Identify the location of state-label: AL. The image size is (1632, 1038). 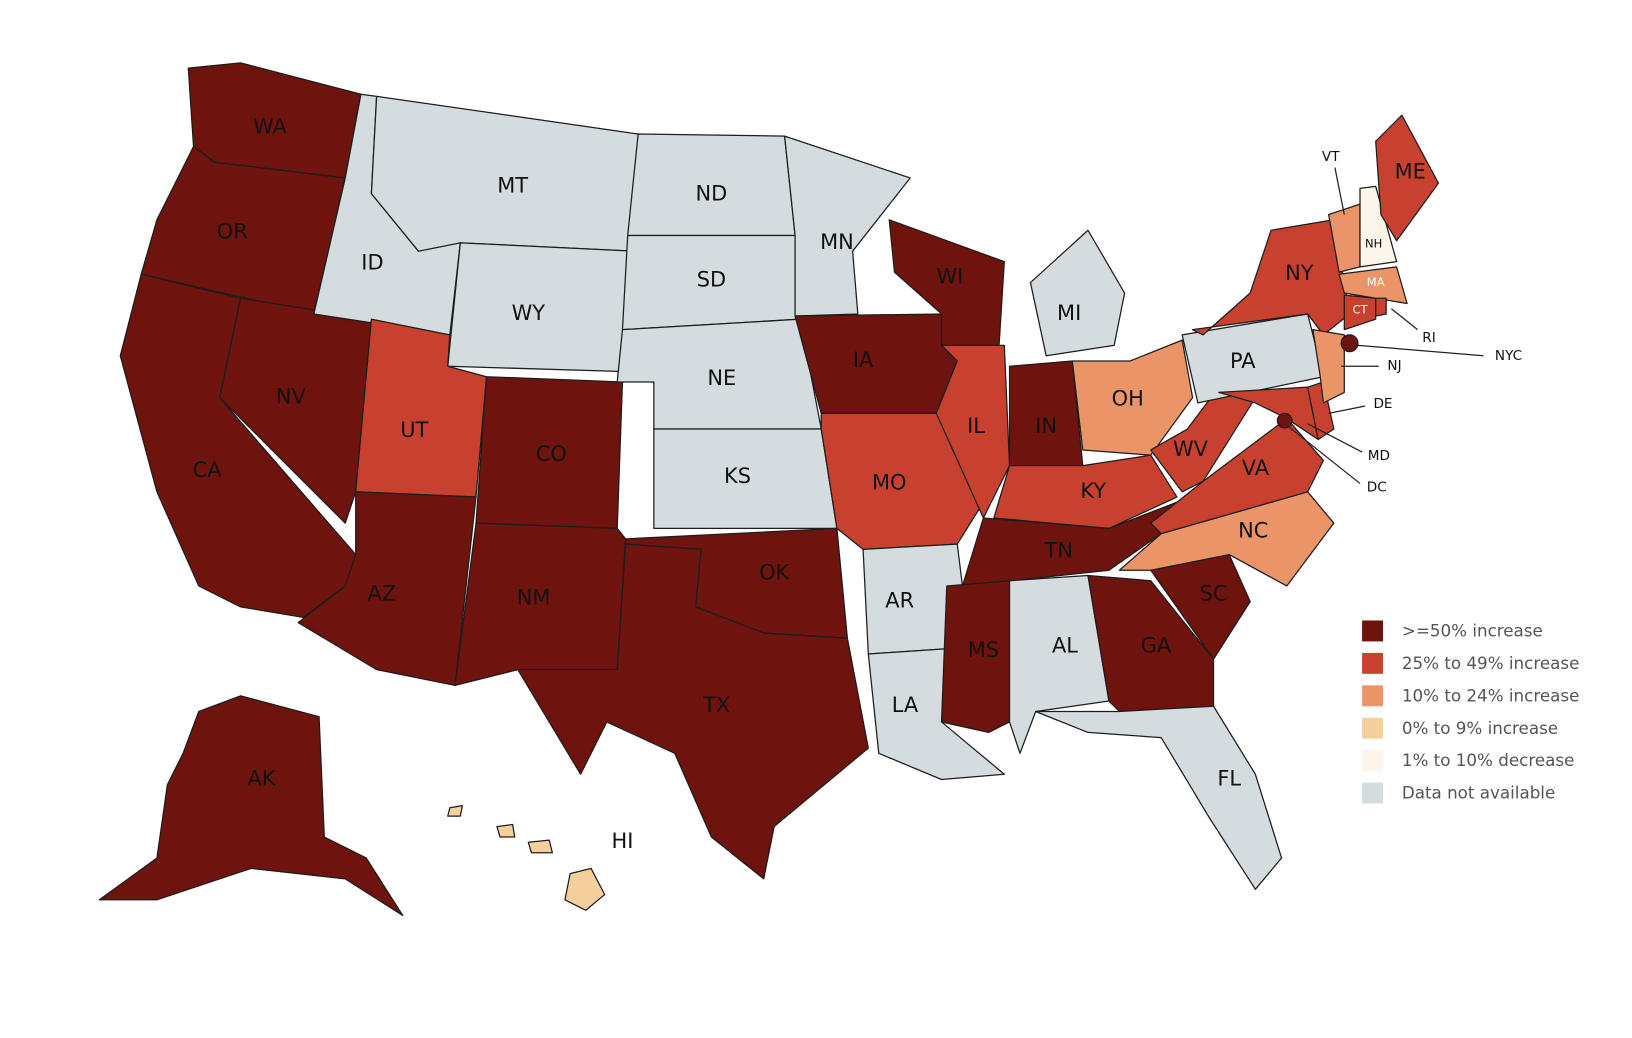
(1065, 646).